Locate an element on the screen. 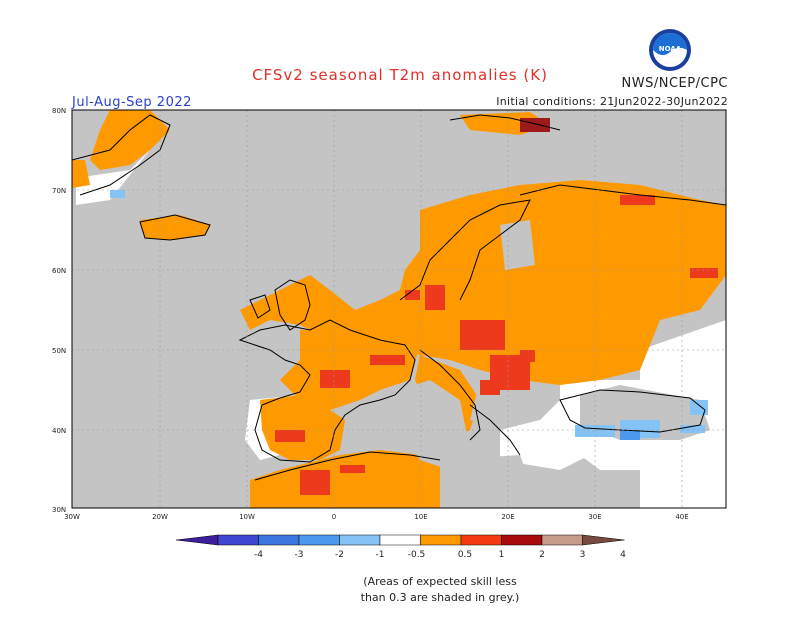 This screenshot has height=618, width=800. lon-label: 20E is located at coordinates (507, 517).